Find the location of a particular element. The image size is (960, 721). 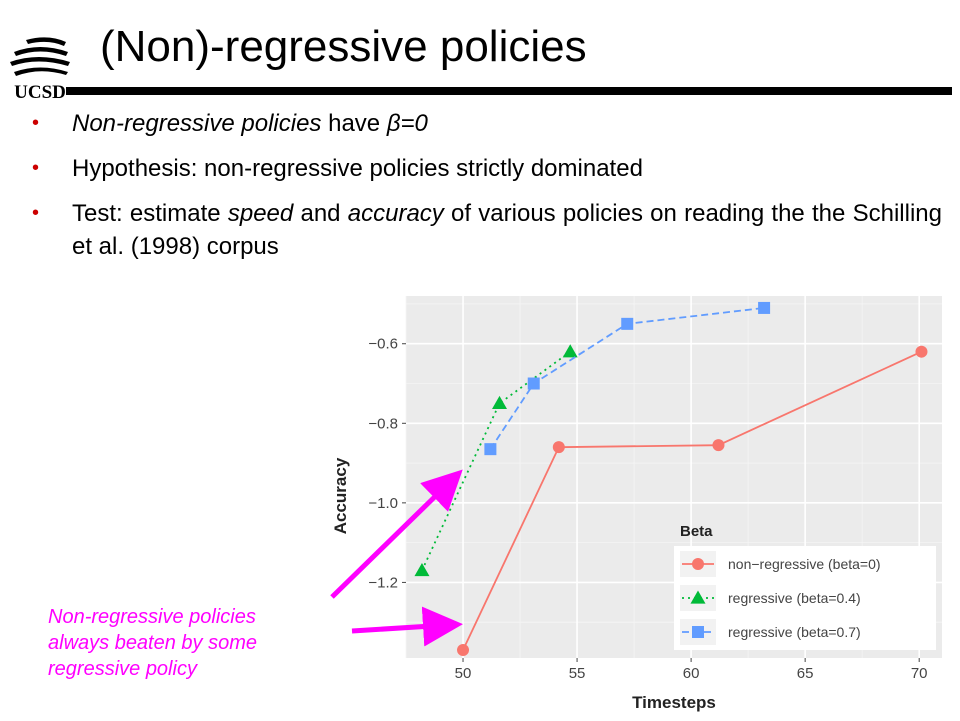

slide-title: (Non)-regressive policies is located at coordinates (343, 46).